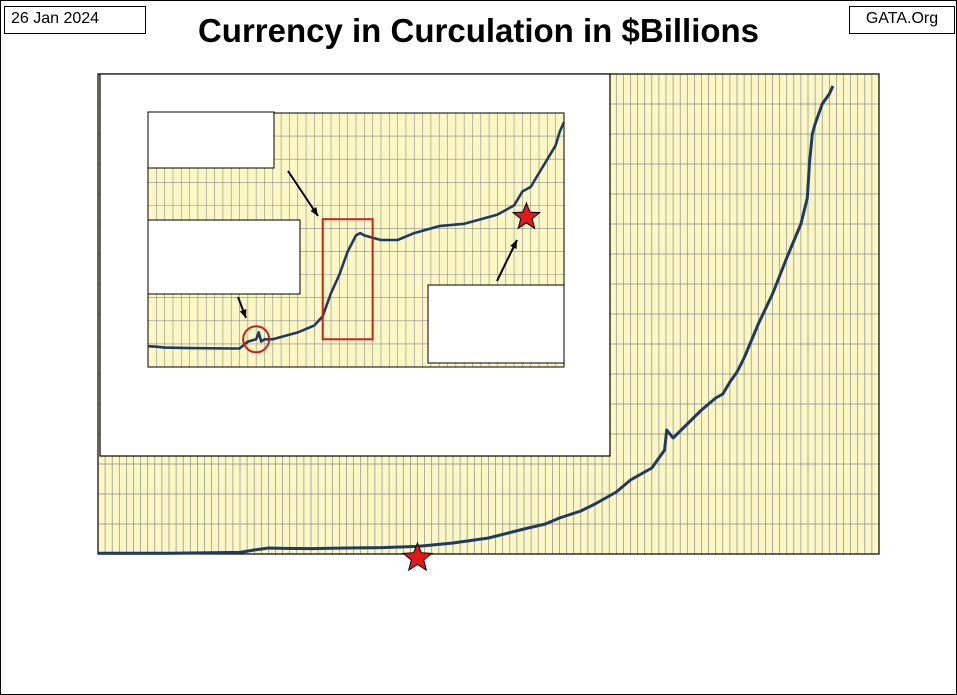 This screenshot has width=957, height=695. I want to click on ww2-arrow, so click(303, 193).